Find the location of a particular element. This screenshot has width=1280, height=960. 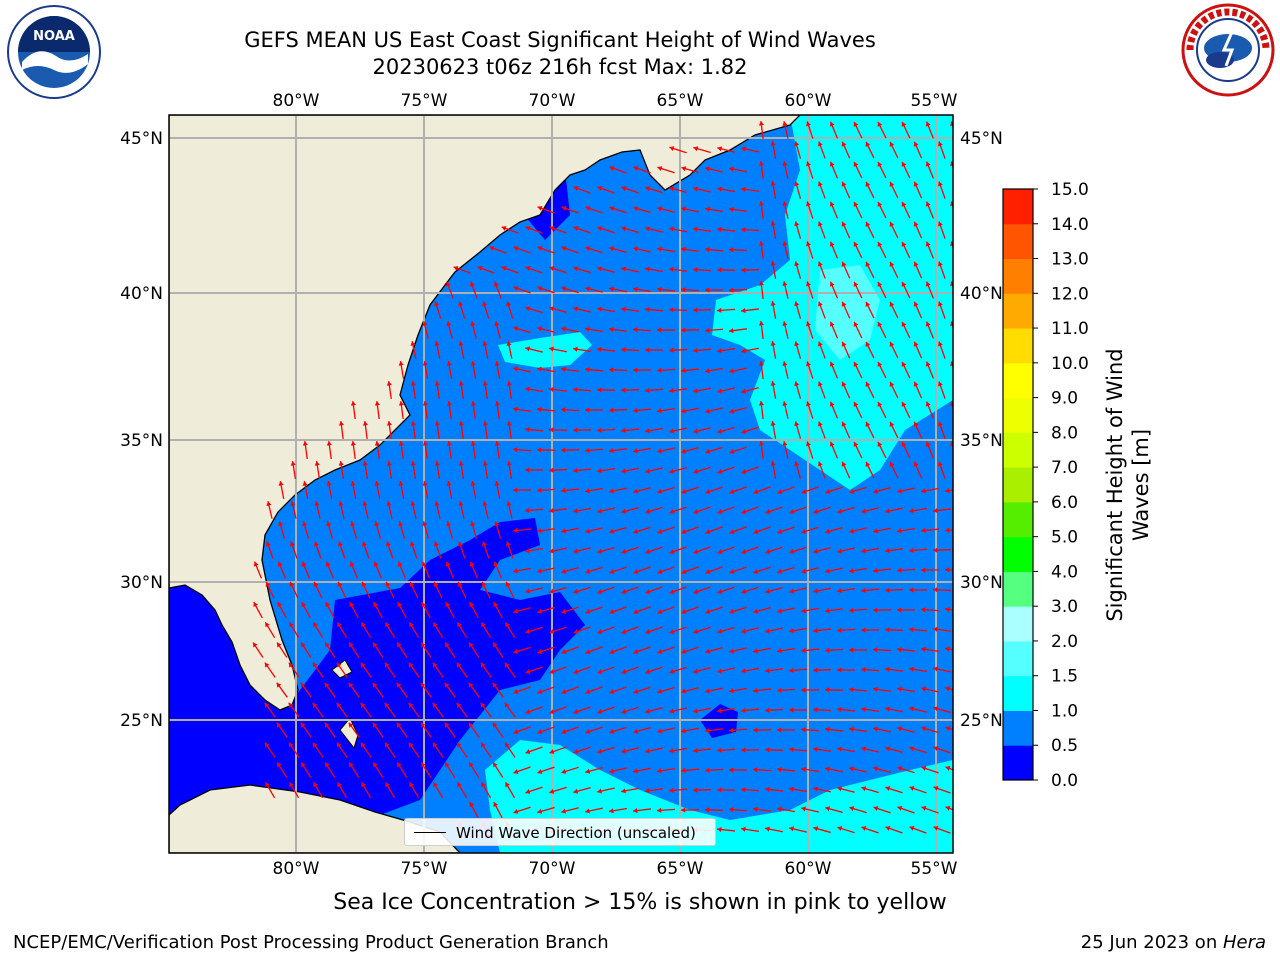

lon-tick-bottom: 60°W is located at coordinates (808, 869).